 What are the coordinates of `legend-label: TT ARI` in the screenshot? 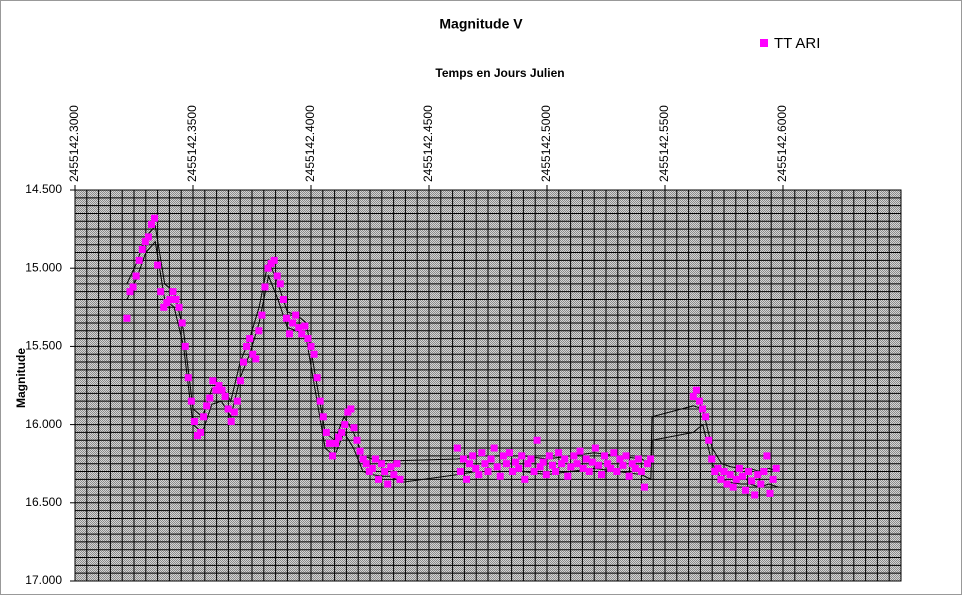 It's located at (797, 43).